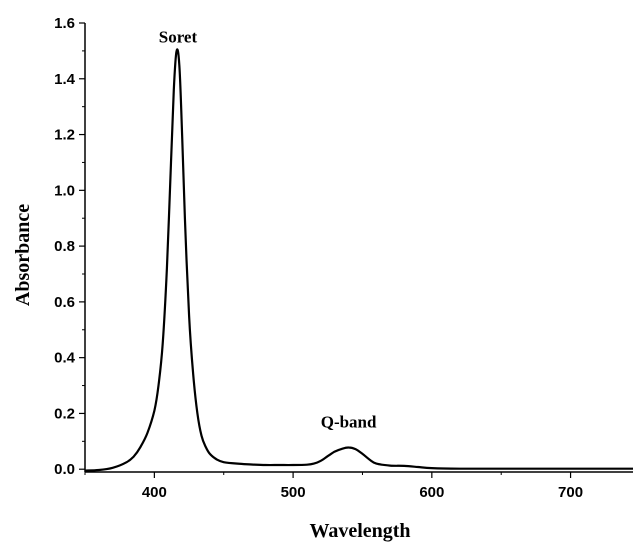 This screenshot has height=542, width=634. What do you see at coordinates (293, 492) in the screenshot?
I see `x-tick-label: 500` at bounding box center [293, 492].